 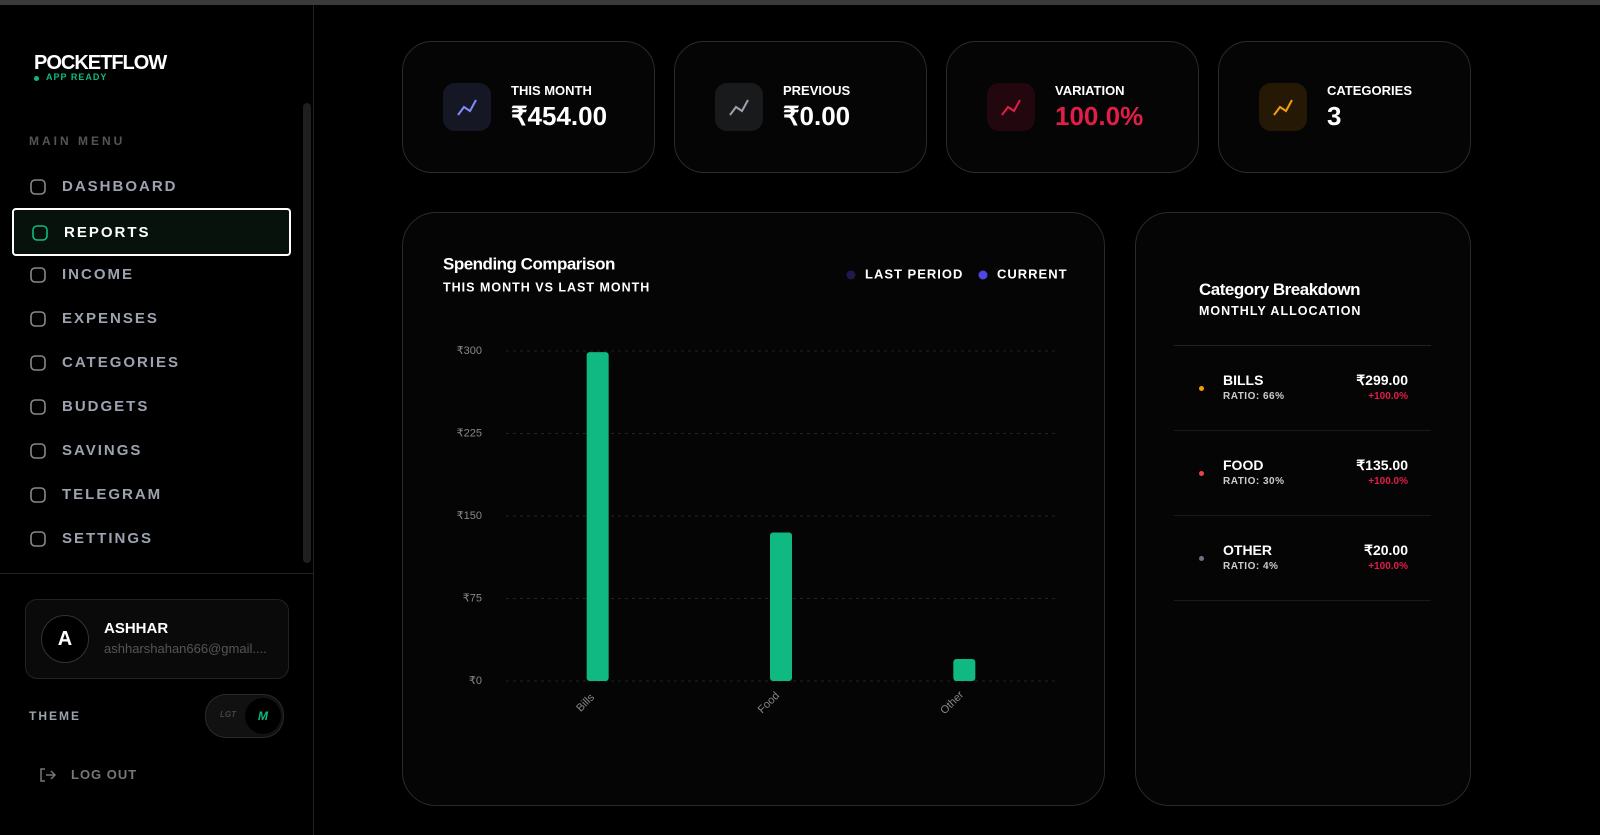 I want to click on menu-item: SETTINGS, so click(x=151, y=540).